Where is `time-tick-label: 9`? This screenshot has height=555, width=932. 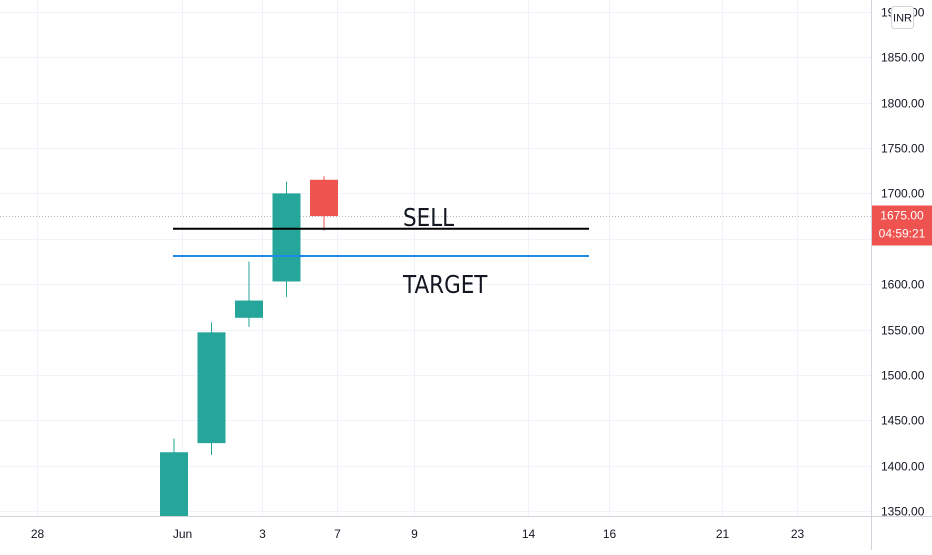
time-tick-label: 9 is located at coordinates (414, 534).